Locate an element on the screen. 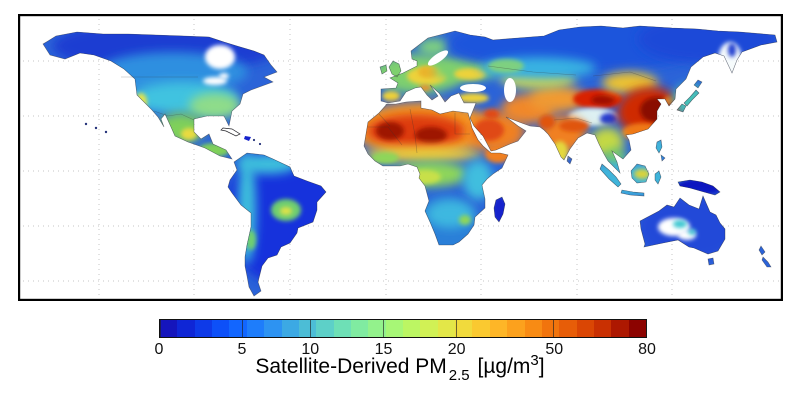 Image resolution: width=800 pixels, height=400 pixels. region-ganges-valley is located at coordinates (574, 126).